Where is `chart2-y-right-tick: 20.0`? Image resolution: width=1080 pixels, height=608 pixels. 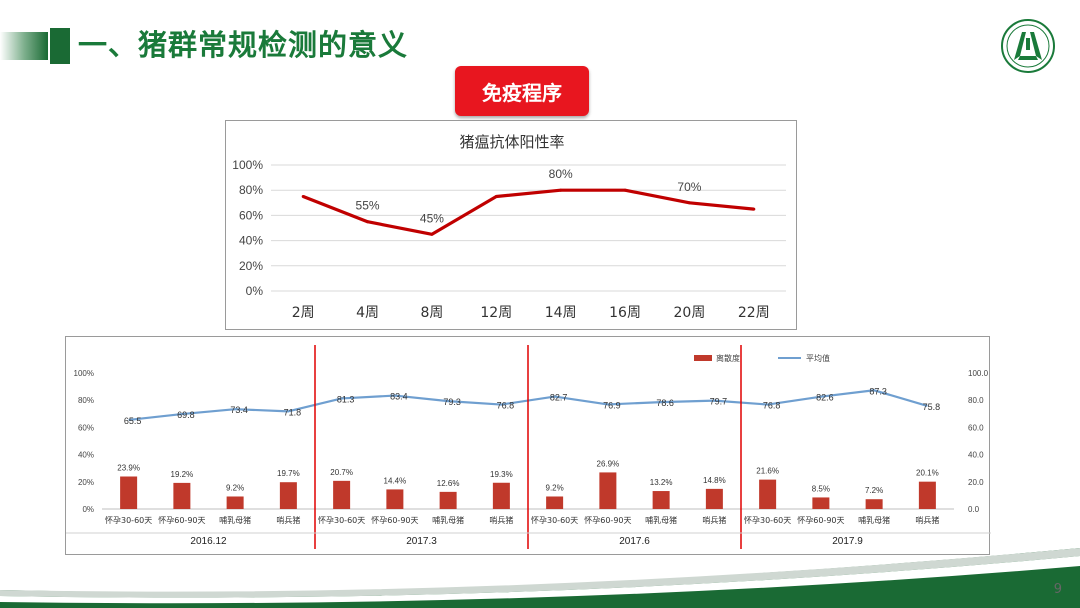
chart2-y-right-tick: 20.0 is located at coordinates (976, 482).